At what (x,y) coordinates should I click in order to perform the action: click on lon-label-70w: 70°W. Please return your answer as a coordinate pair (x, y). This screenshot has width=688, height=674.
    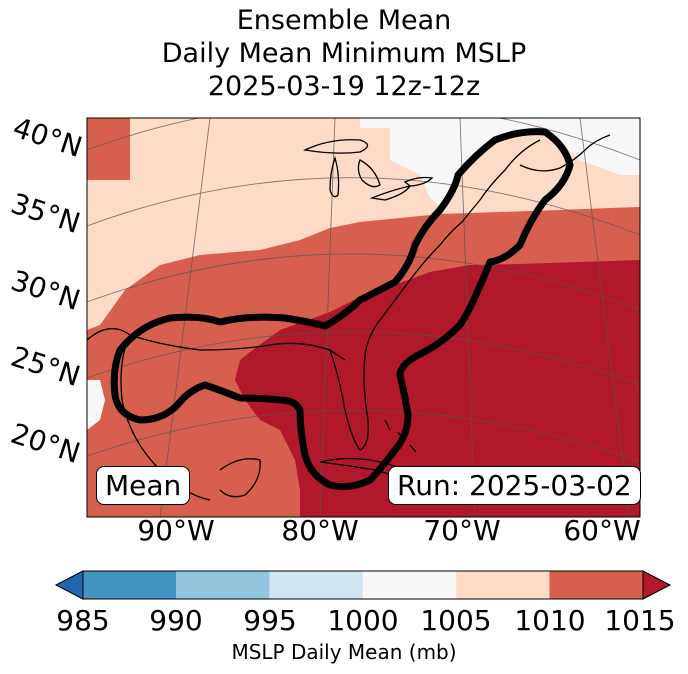
    Looking at the image, I should click on (462, 530).